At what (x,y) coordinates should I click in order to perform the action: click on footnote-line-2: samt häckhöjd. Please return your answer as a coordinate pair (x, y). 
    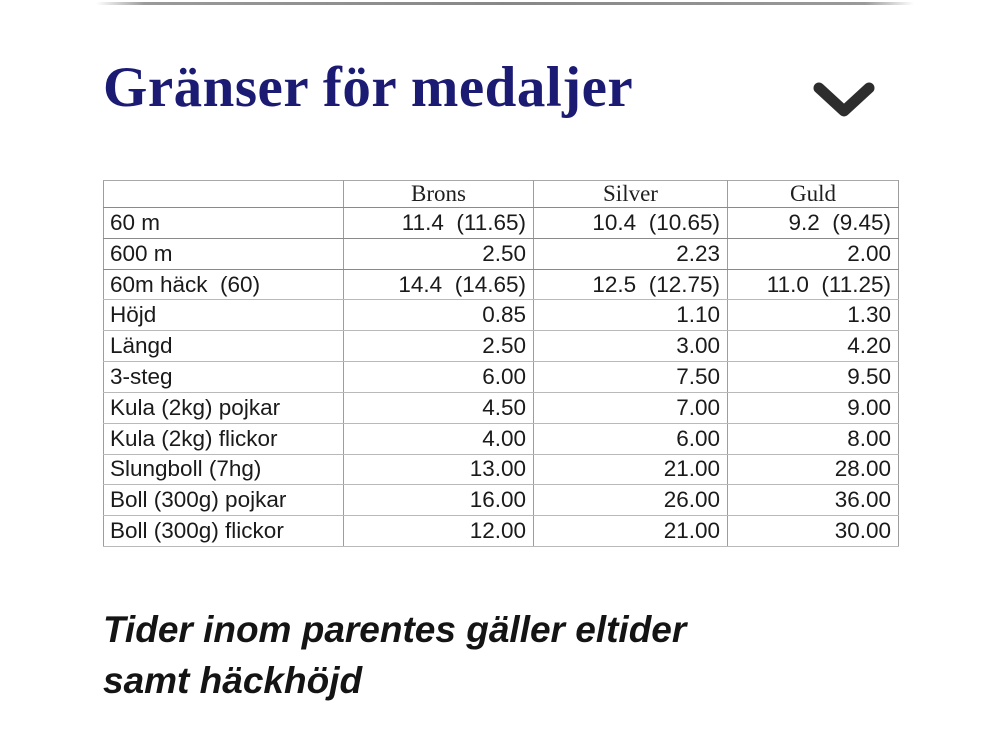
    Looking at the image, I should click on (233, 681).